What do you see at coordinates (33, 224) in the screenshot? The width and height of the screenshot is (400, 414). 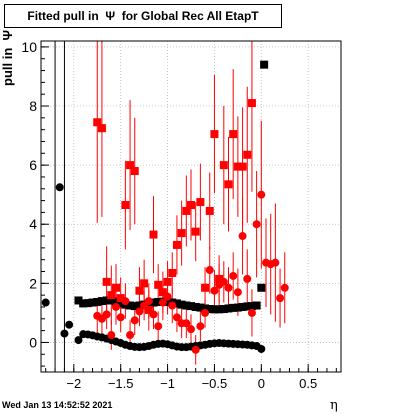 I see `y-tick-label: 4` at bounding box center [33, 224].